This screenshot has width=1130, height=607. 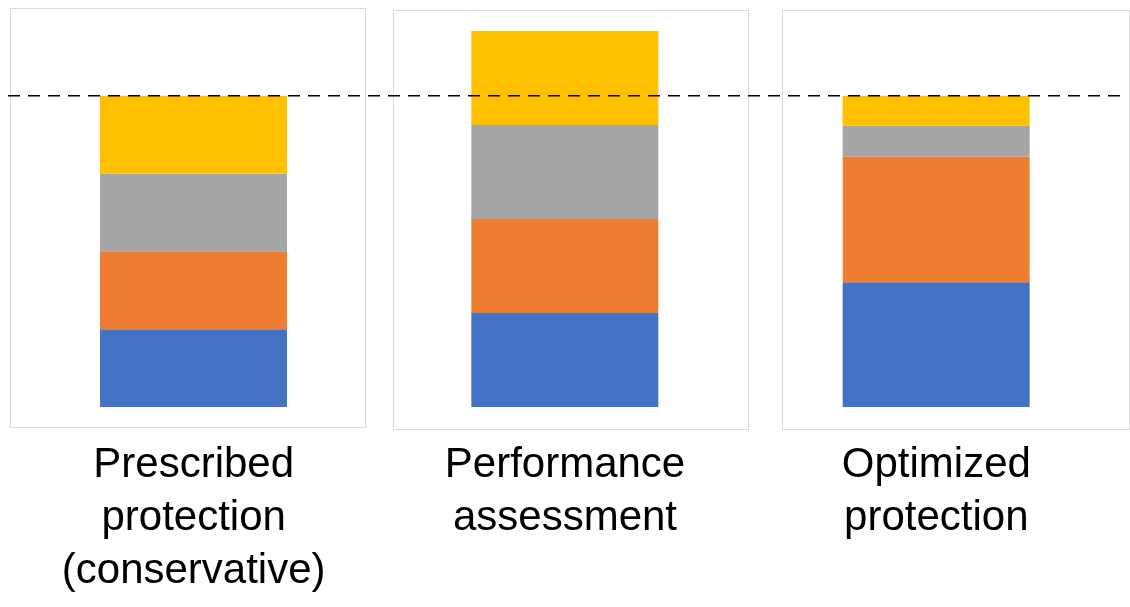 What do you see at coordinates (565, 489) in the screenshot?
I see `x-tick-label: Performance assessment` at bounding box center [565, 489].